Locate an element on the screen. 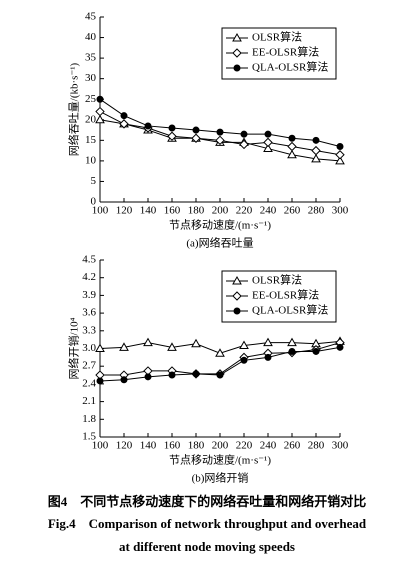 The height and width of the screenshot is (563, 415). y-tick-label: 0 is located at coordinates (94, 202).